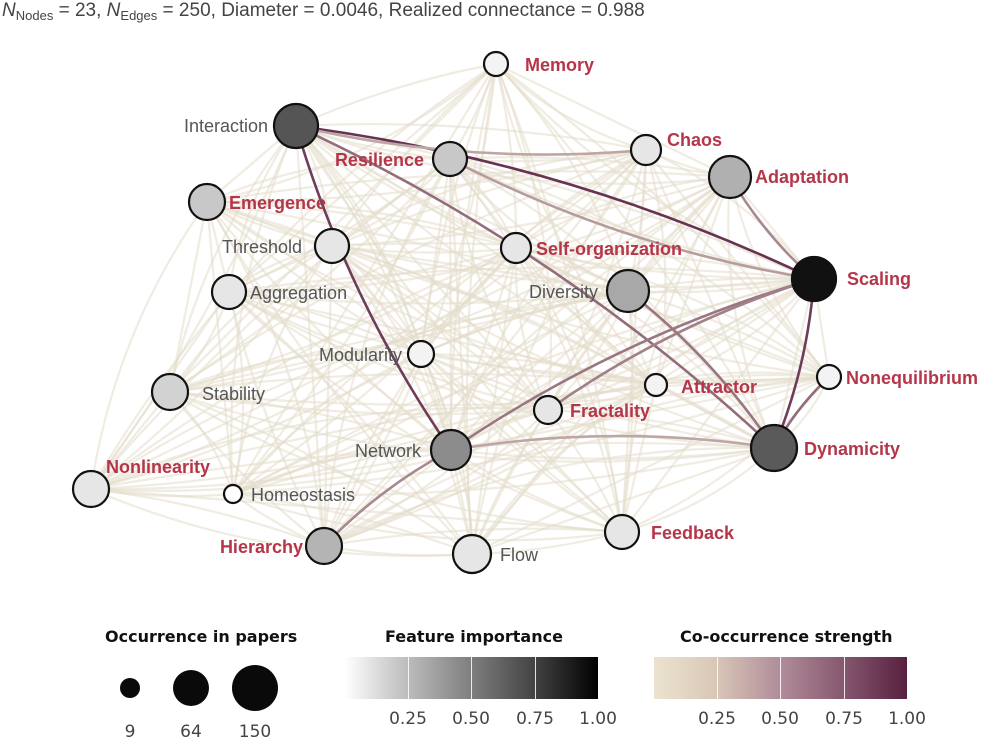 Image resolution: width=1000 pixels, height=742 pixels. I want to click on node-label-dynamicity: Dynamicity, so click(852, 449).